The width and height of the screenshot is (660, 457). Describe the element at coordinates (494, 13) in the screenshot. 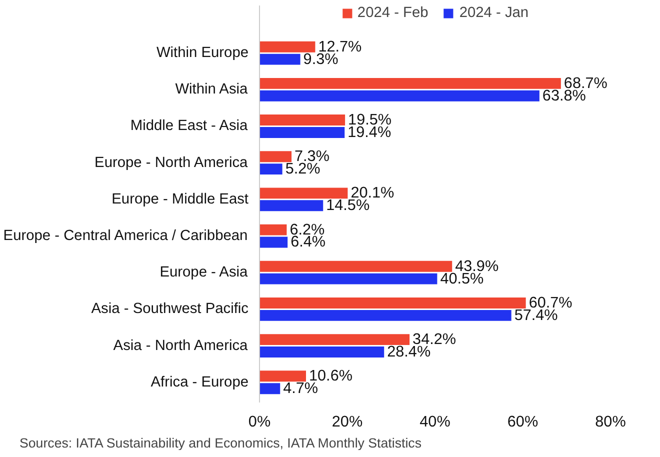

I see `legend-label: 2024 - Jan` at that location.